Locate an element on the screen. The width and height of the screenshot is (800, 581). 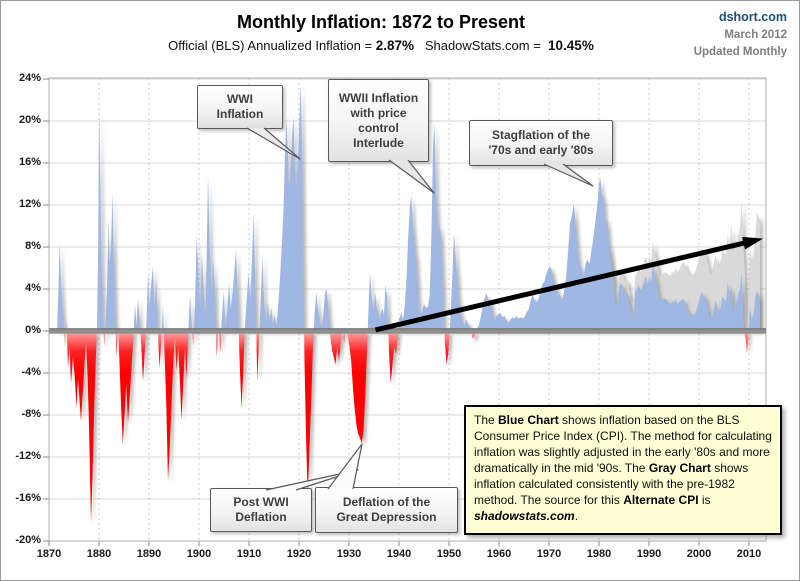
y-tick-label: 8% is located at coordinates (33, 246).